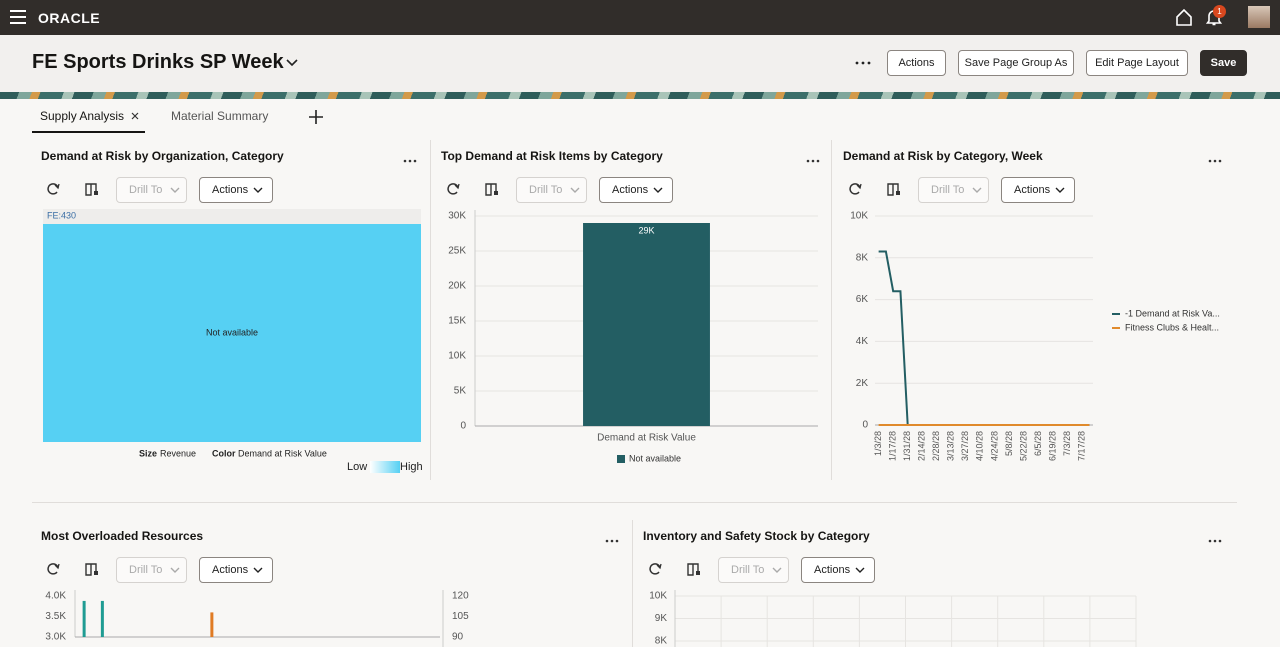 This screenshot has width=1280, height=647. What do you see at coordinates (122, 536) in the screenshot?
I see `panel-title: Most Overloaded Resources` at bounding box center [122, 536].